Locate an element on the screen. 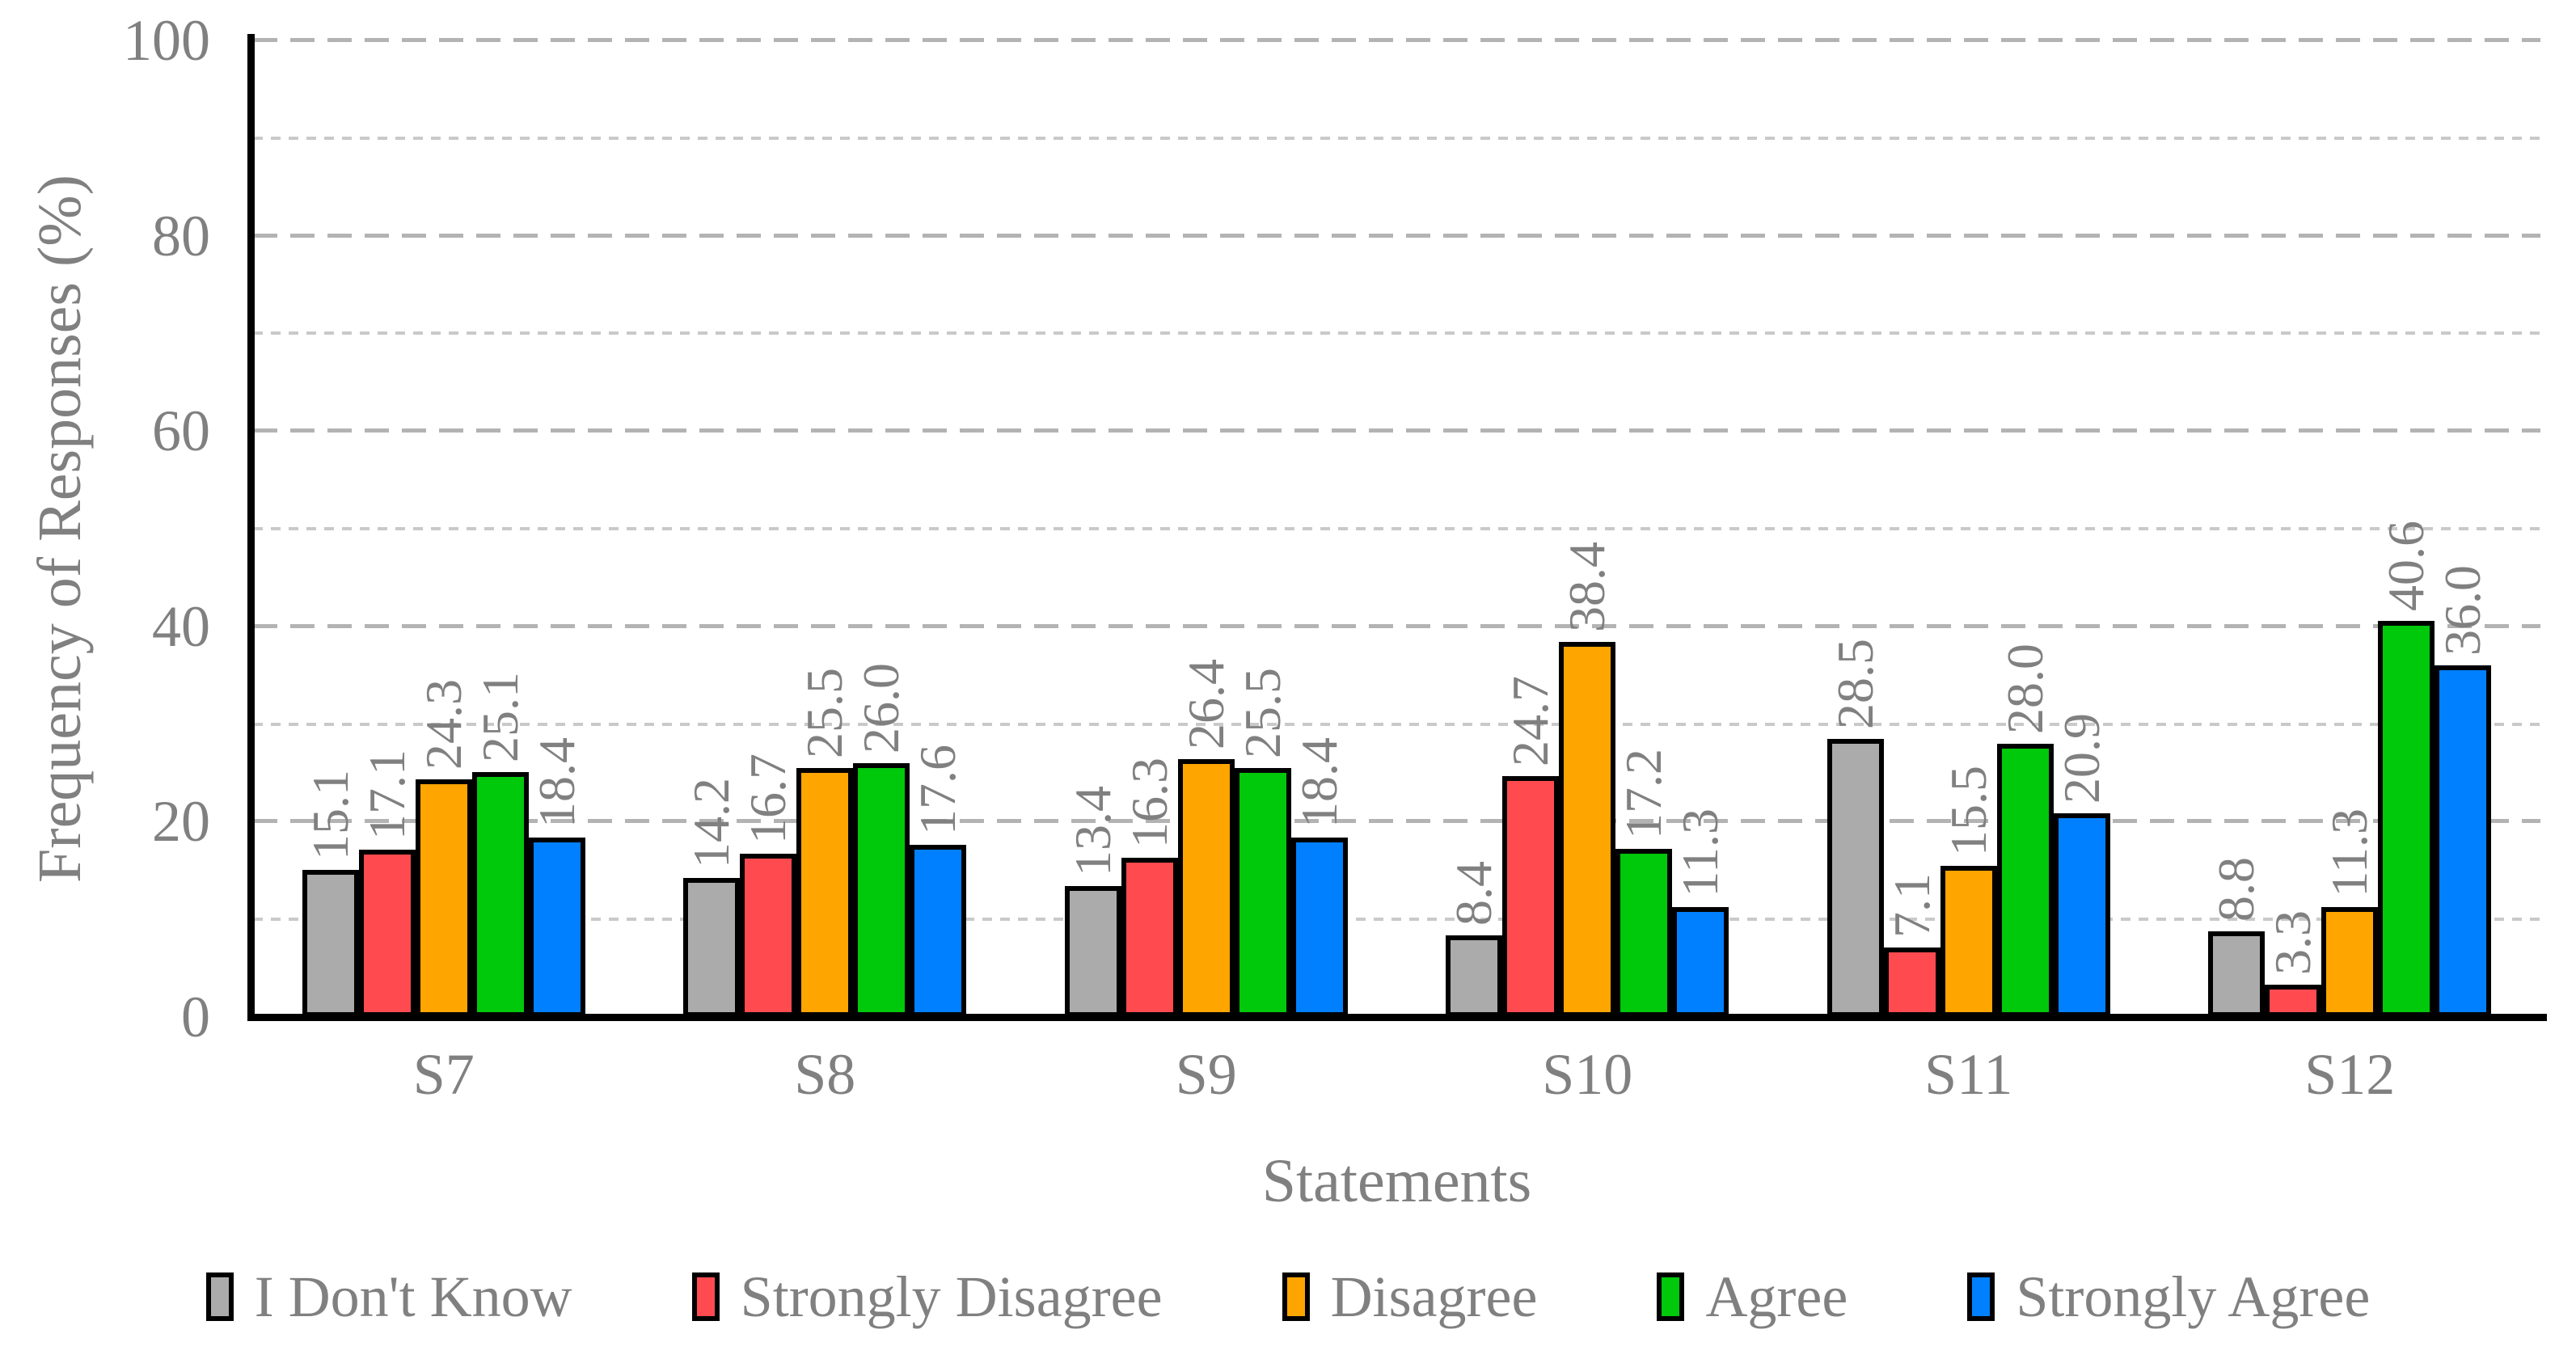 This screenshot has width=2576, height=1359. legend-item-i-don-t-know: I Don't Know is located at coordinates (388, 1297).